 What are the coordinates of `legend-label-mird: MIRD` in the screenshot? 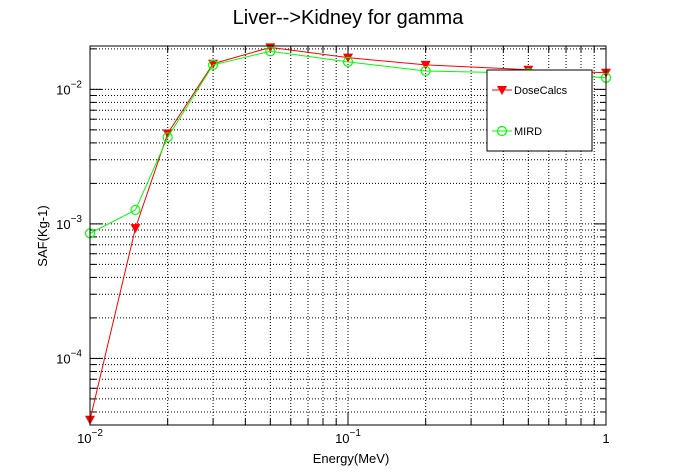 It's located at (528, 132).